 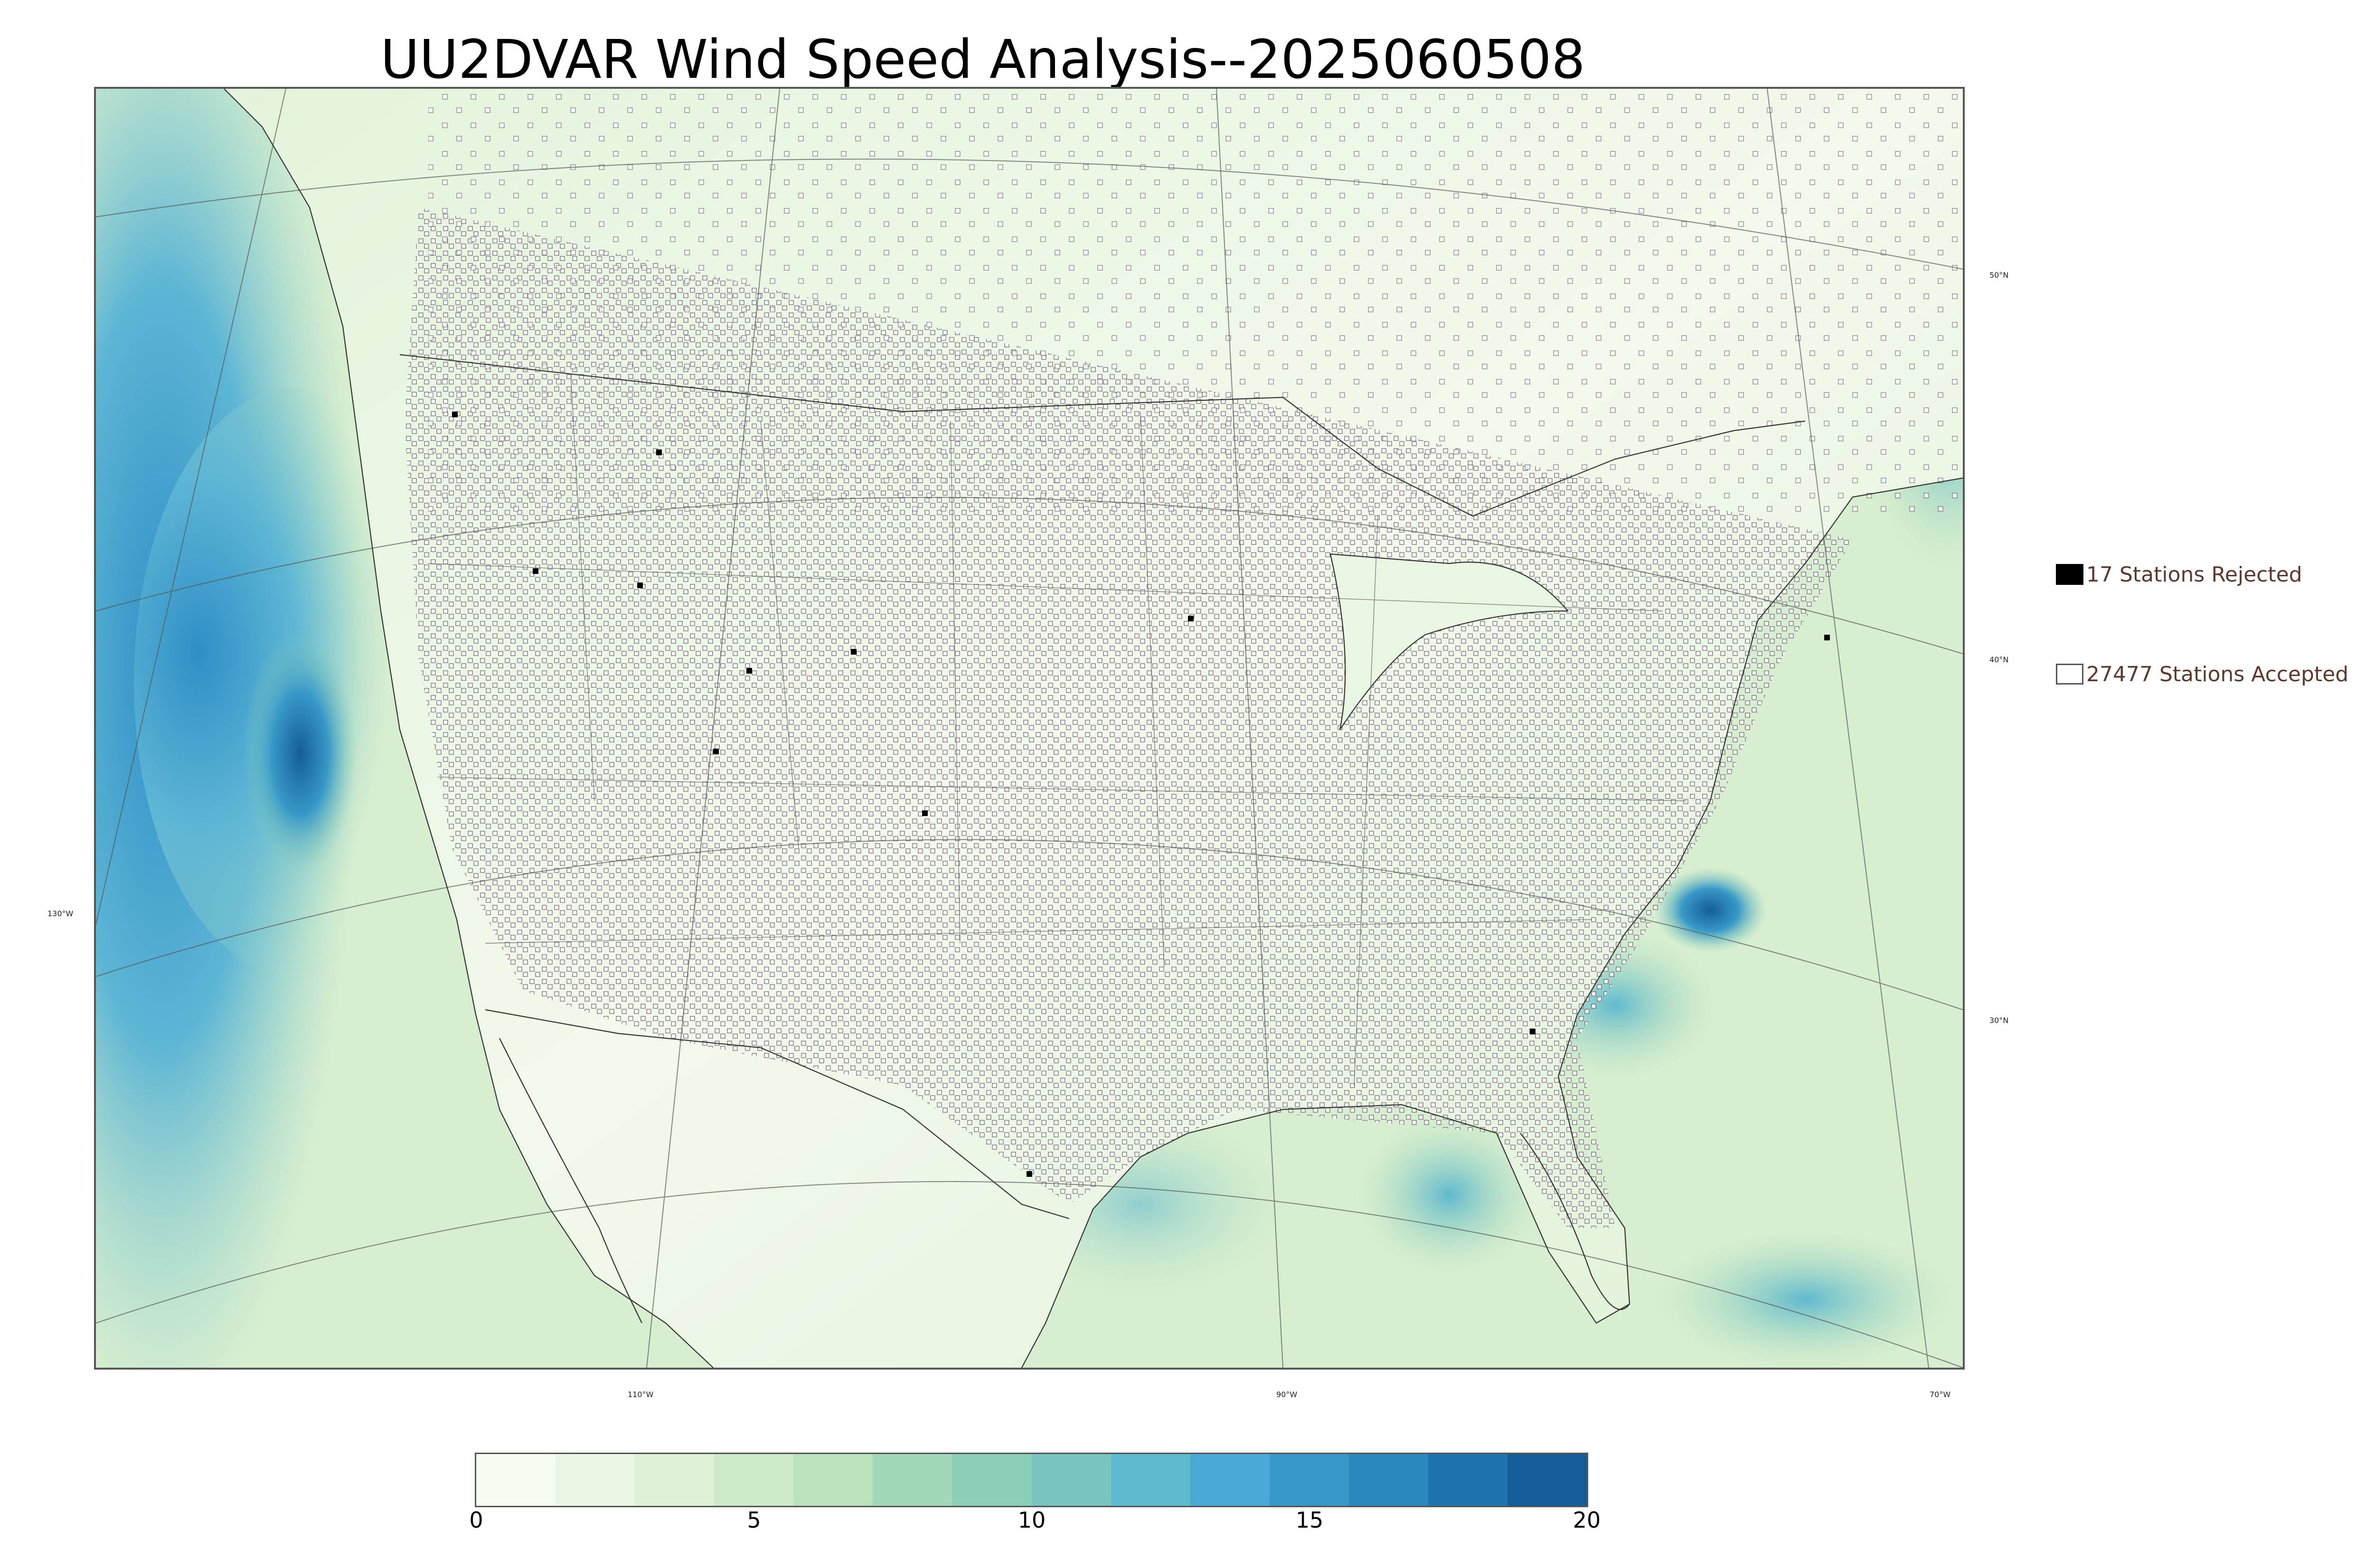 What do you see at coordinates (754, 1520) in the screenshot?
I see `colorbar-tick-5: 5` at bounding box center [754, 1520].